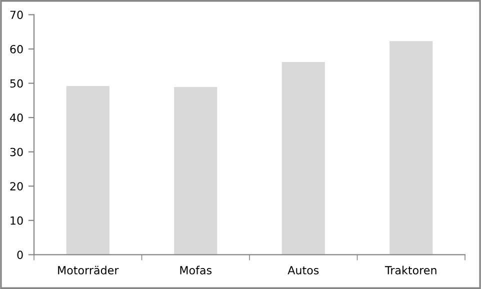  What do you see at coordinates (16, 49) in the screenshot?
I see `y-tick-label: 60` at bounding box center [16, 49].